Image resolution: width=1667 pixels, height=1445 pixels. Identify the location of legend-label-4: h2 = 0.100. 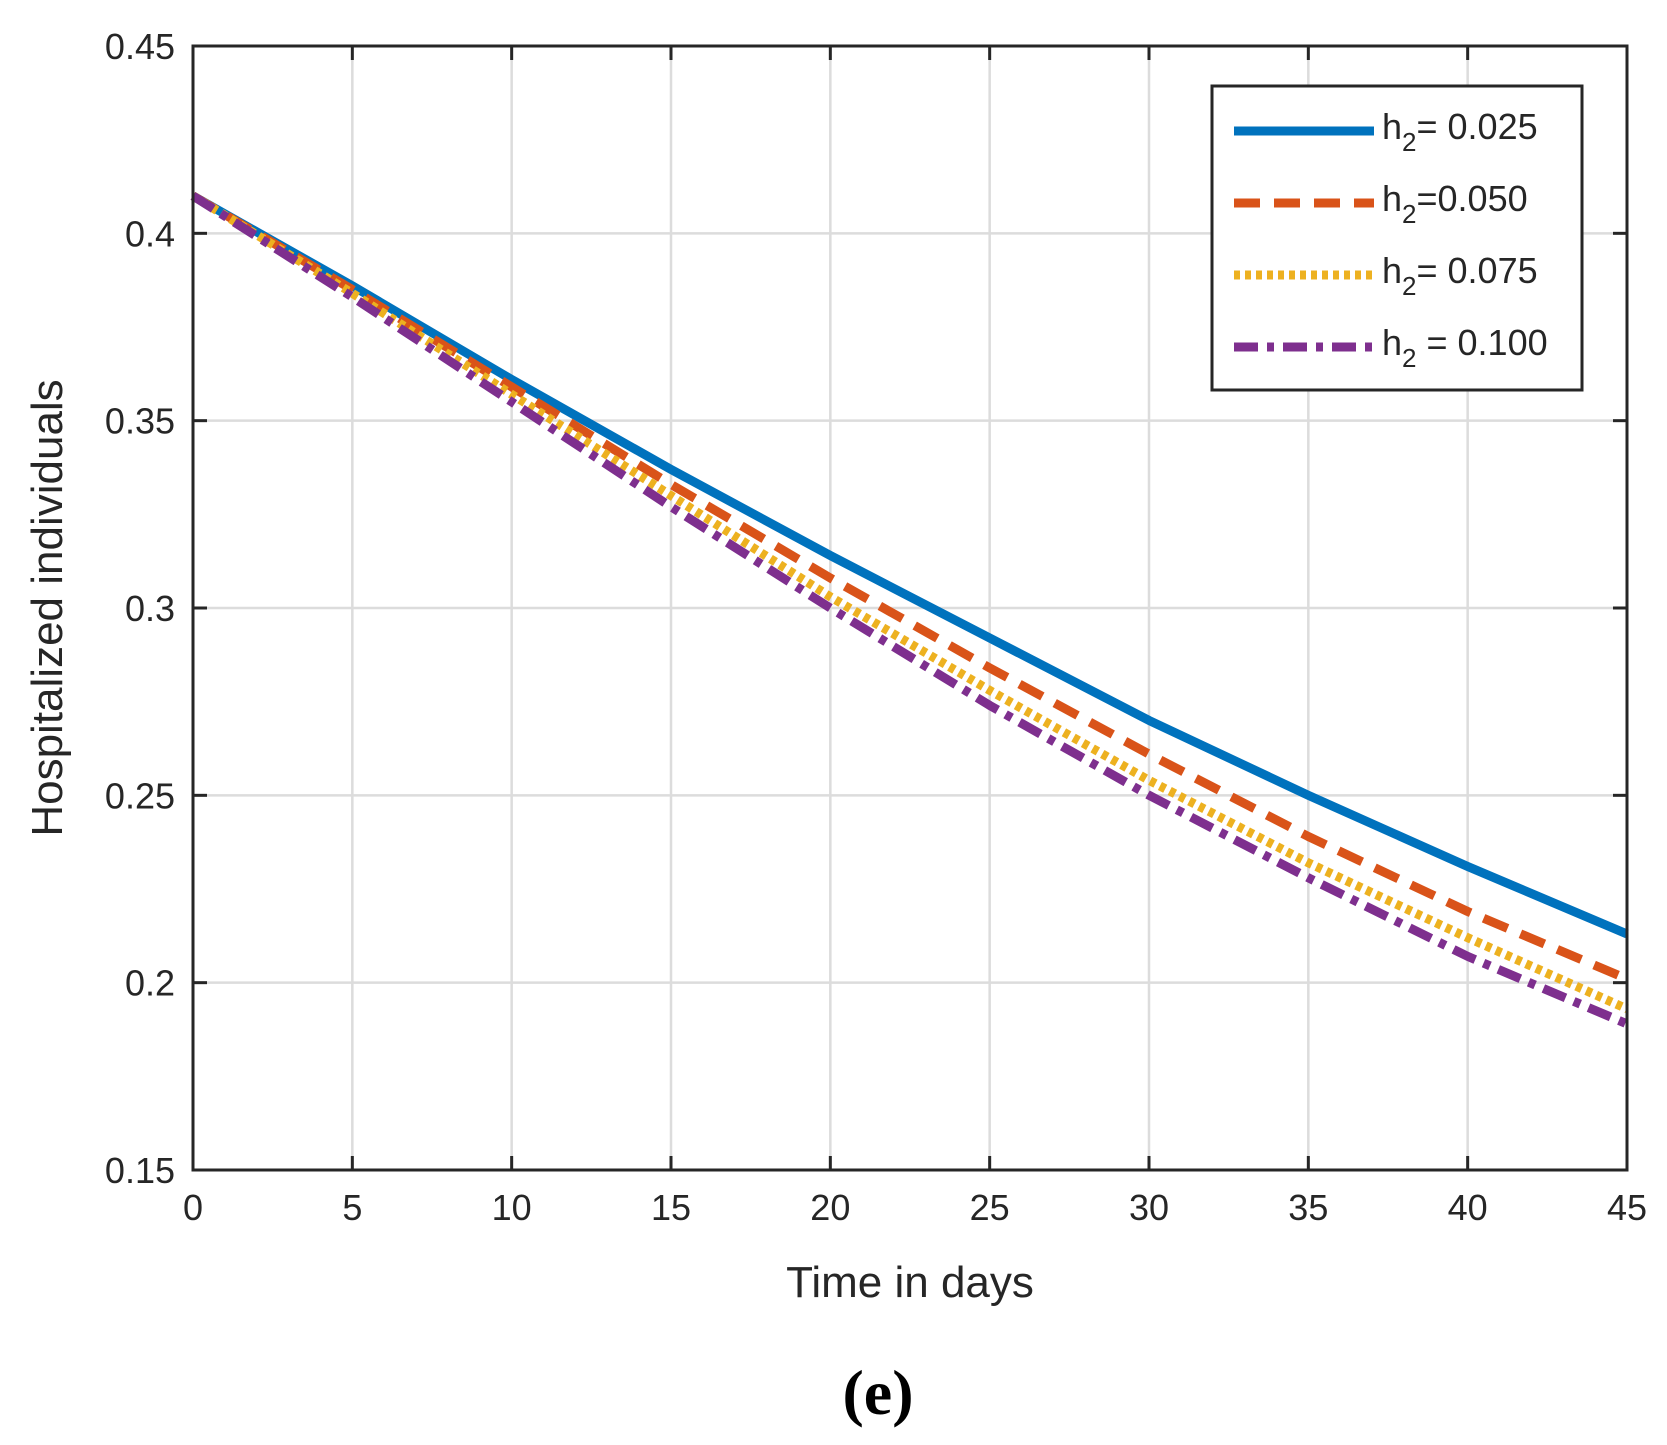
(1465, 347).